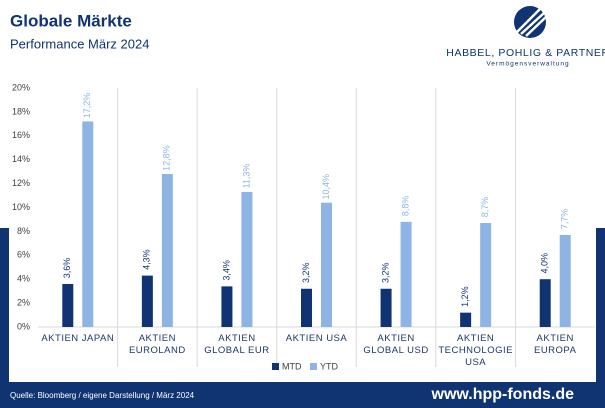  Describe the element at coordinates (87, 106) in the screenshot. I see `value-label: 17,2%` at that location.